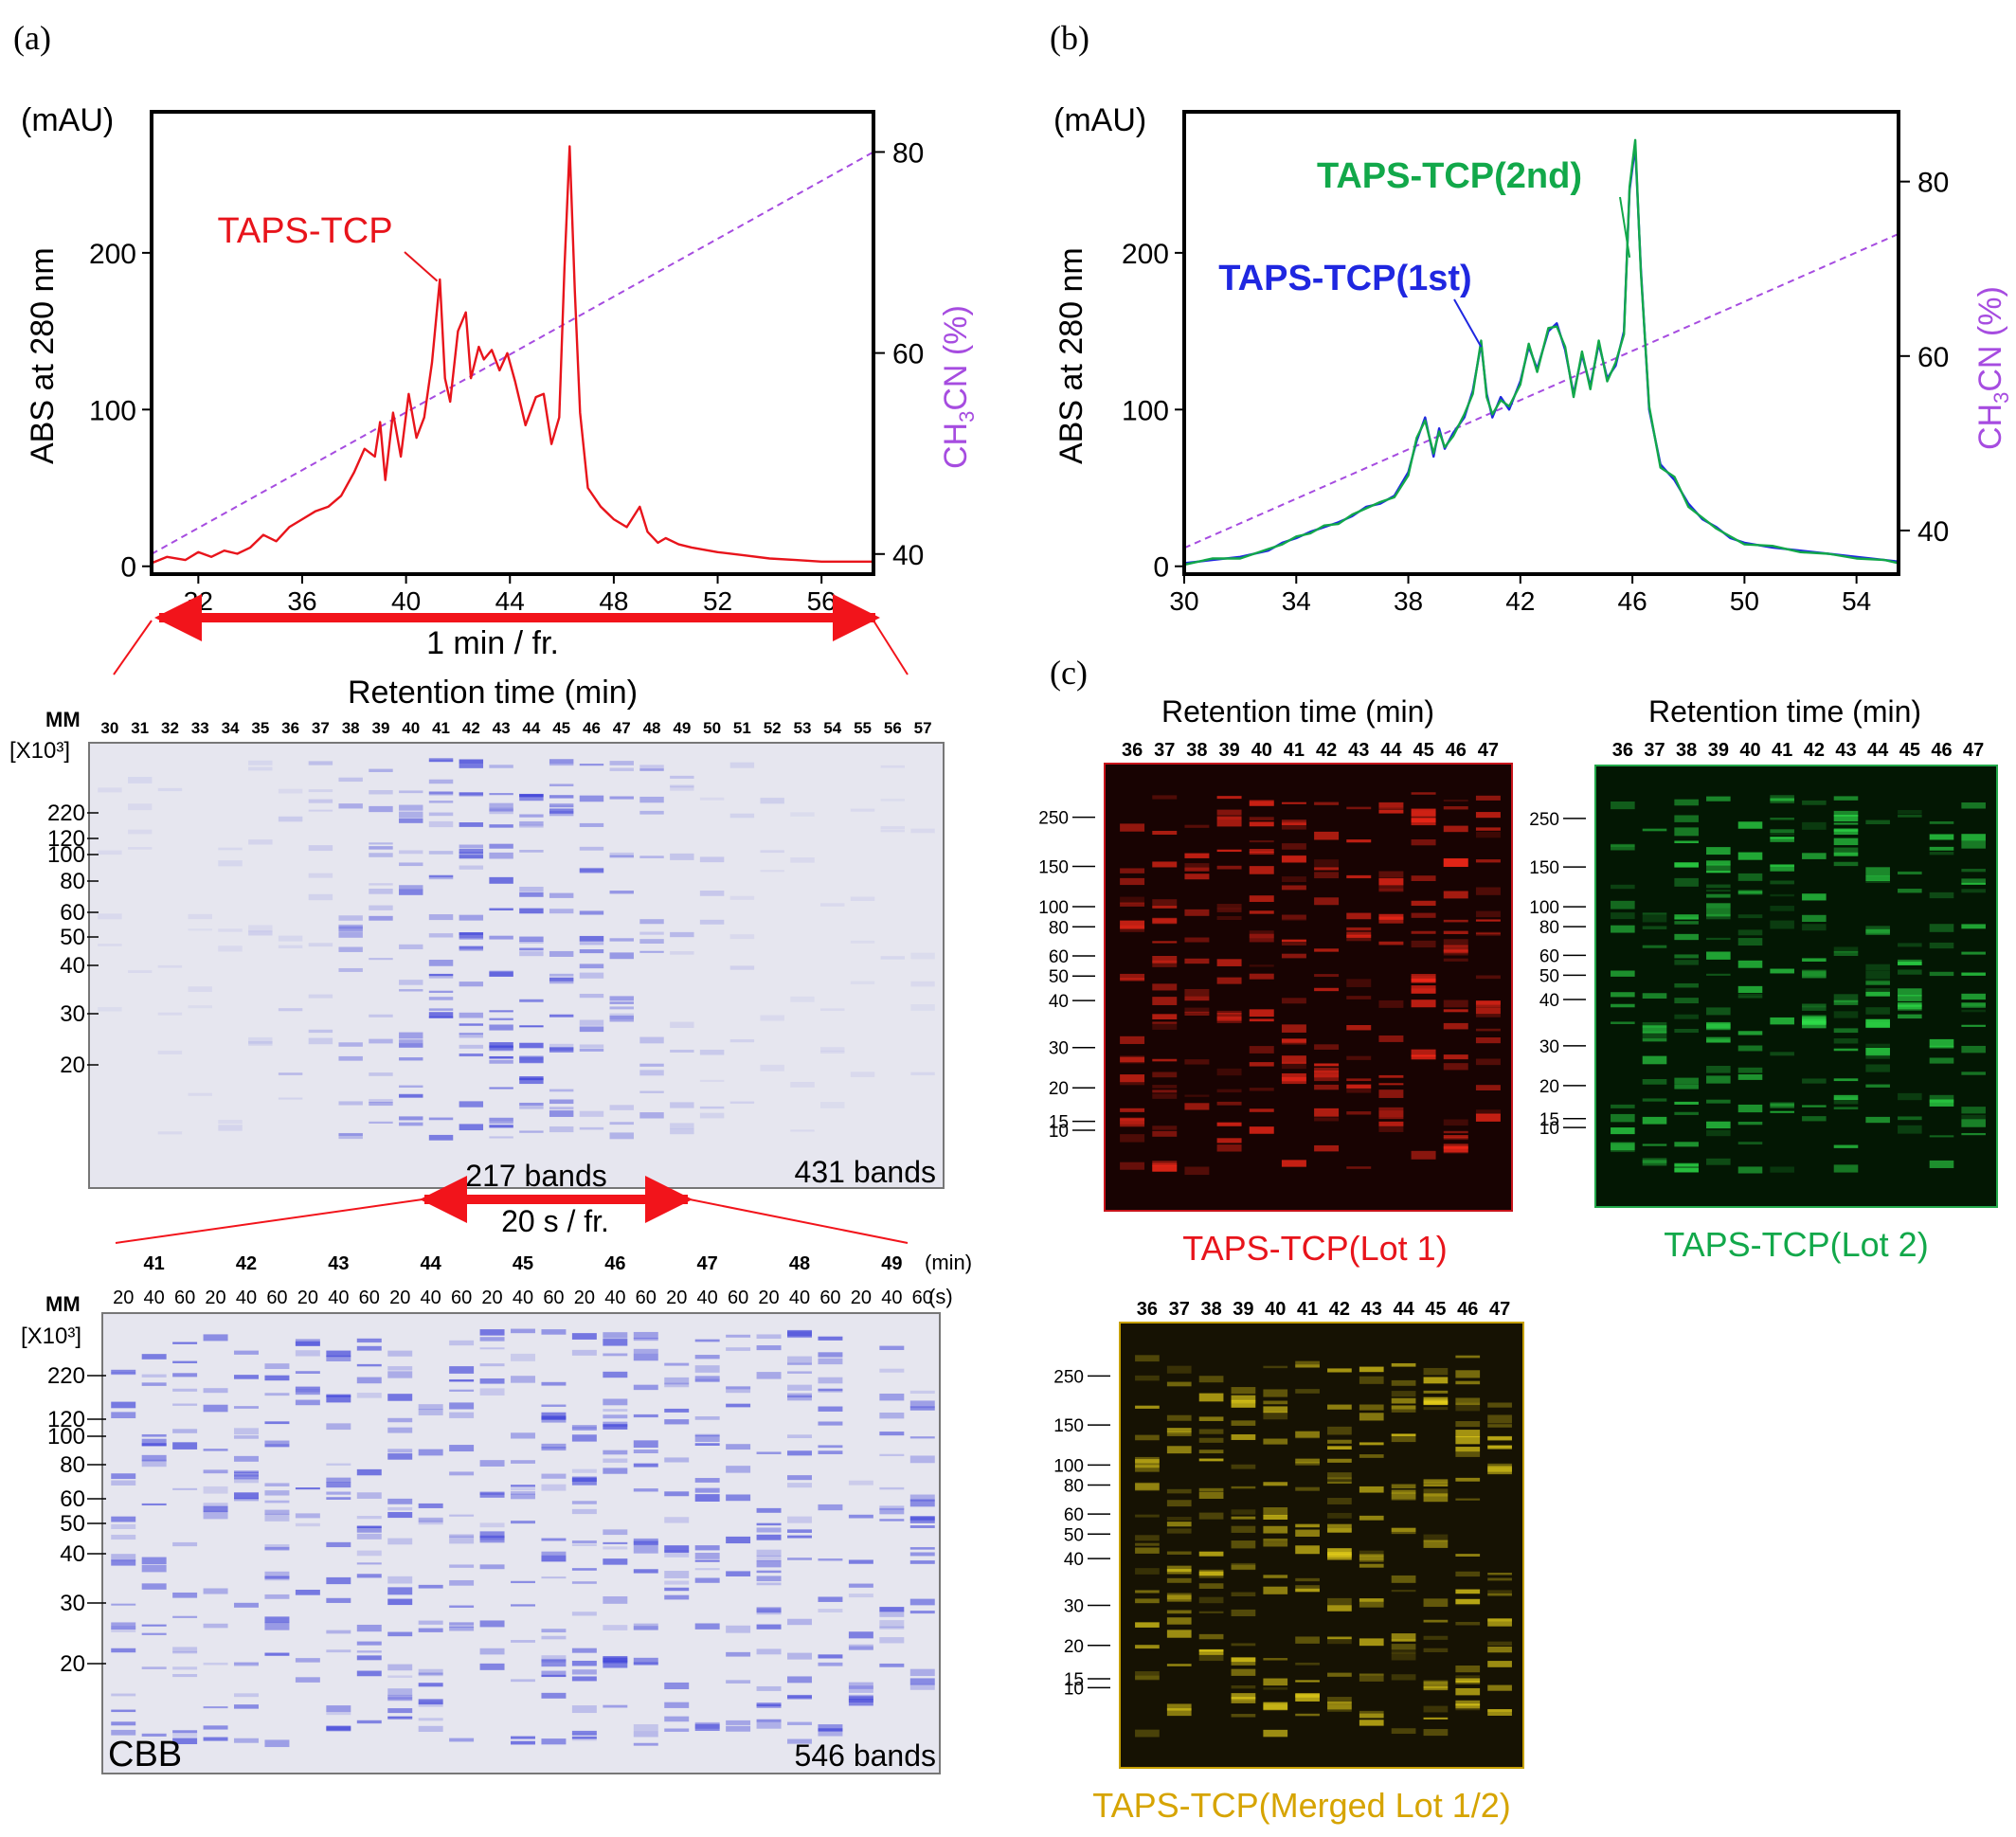  Describe the element at coordinates (1549, 1129) in the screenshot. I see `gel-c-marker-label: 10` at that location.